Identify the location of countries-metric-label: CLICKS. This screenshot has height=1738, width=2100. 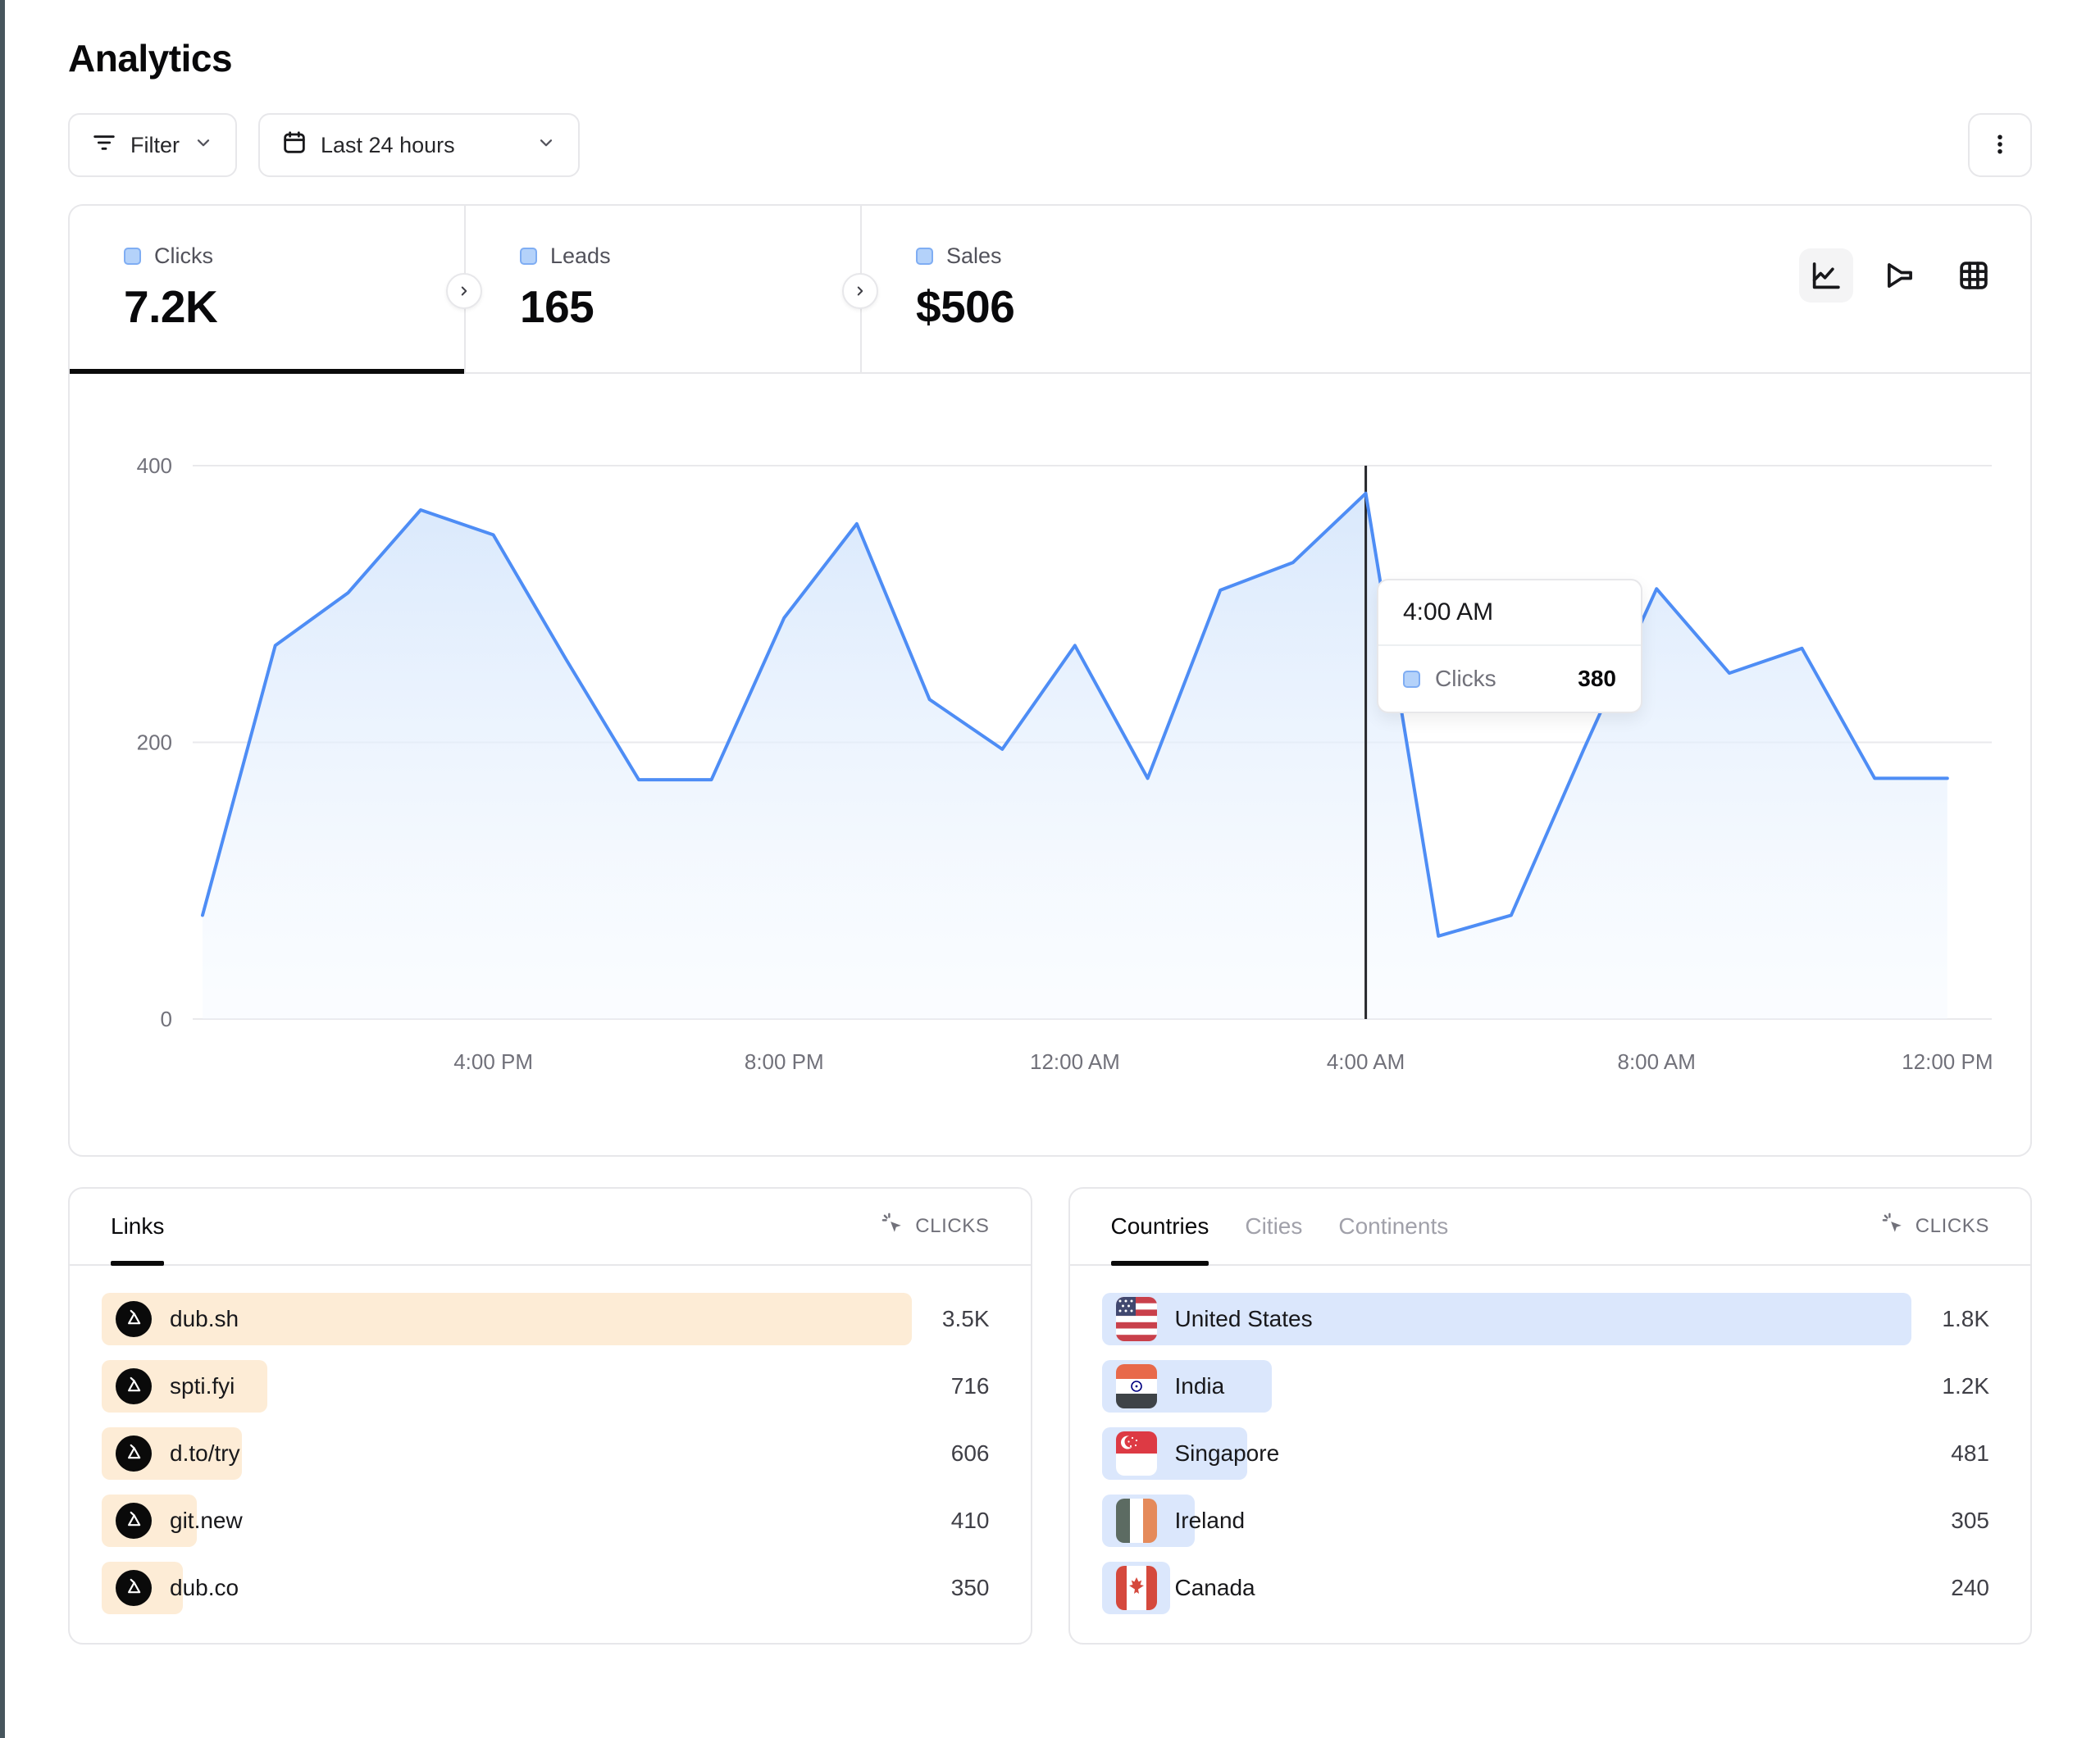
(1952, 1226).